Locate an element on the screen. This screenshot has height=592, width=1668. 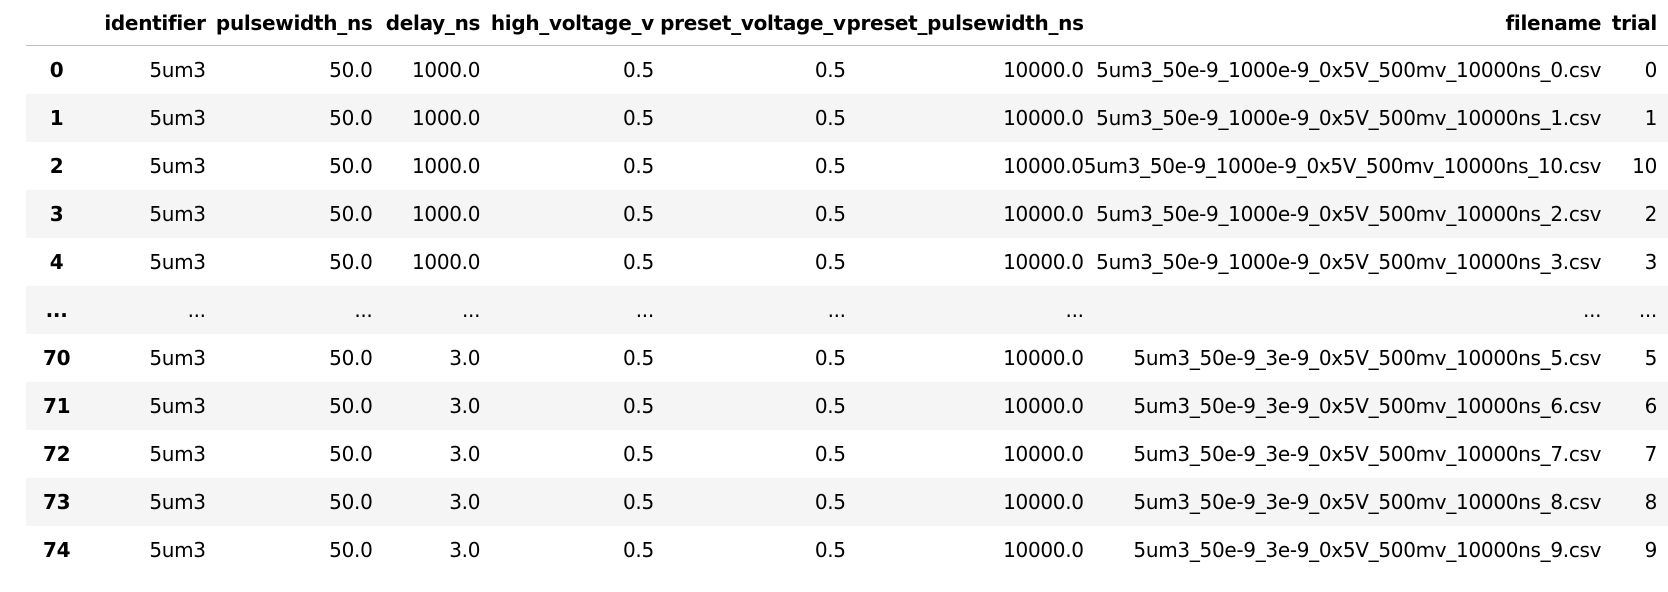
row-index: 2 is located at coordinates (56, 166).